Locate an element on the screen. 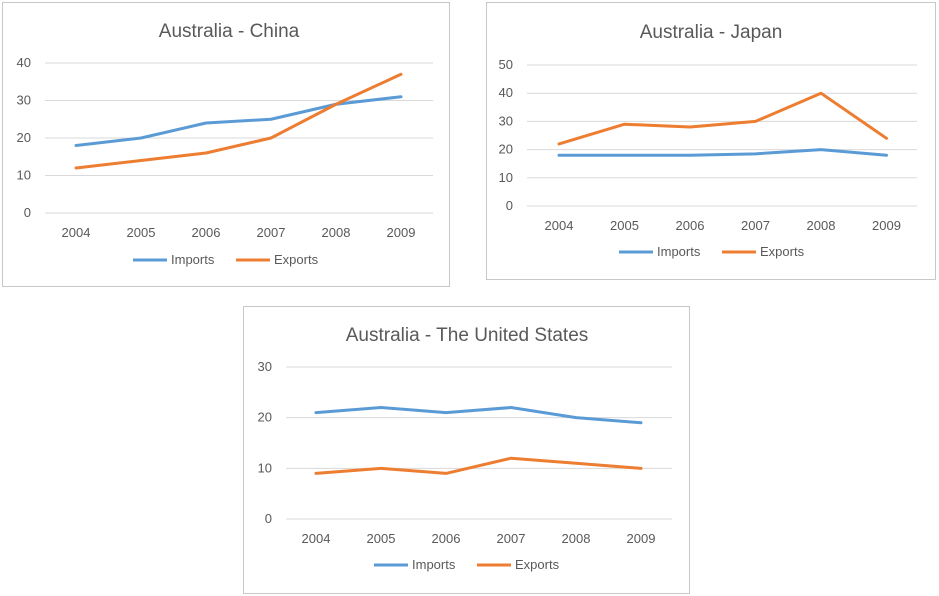 Image resolution: width=939 pixels, height=596 pixels. chart-title: Australia - The United States is located at coordinates (467, 335).